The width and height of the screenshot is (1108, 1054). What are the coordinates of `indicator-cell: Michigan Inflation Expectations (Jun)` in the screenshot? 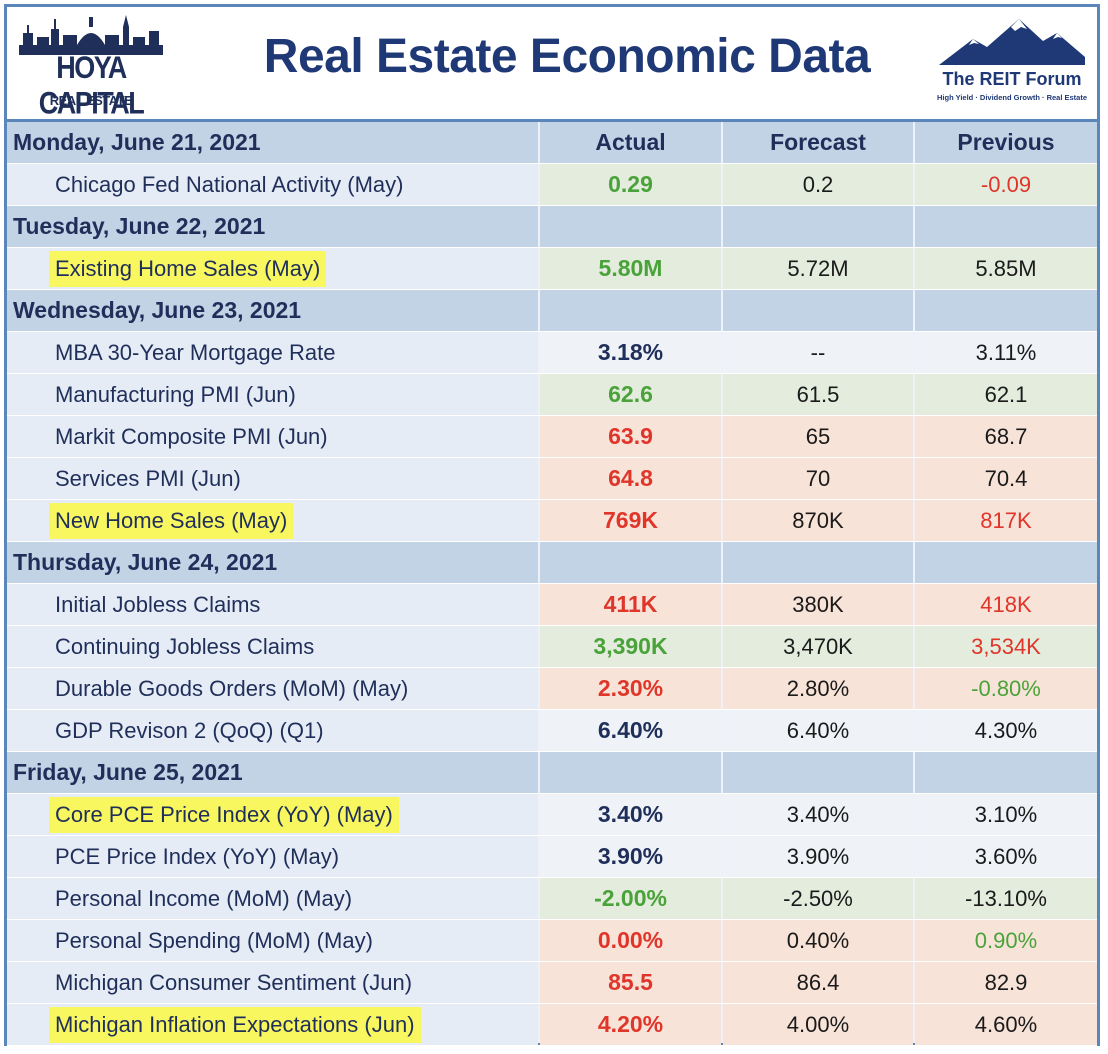 It's located at (272, 1024).